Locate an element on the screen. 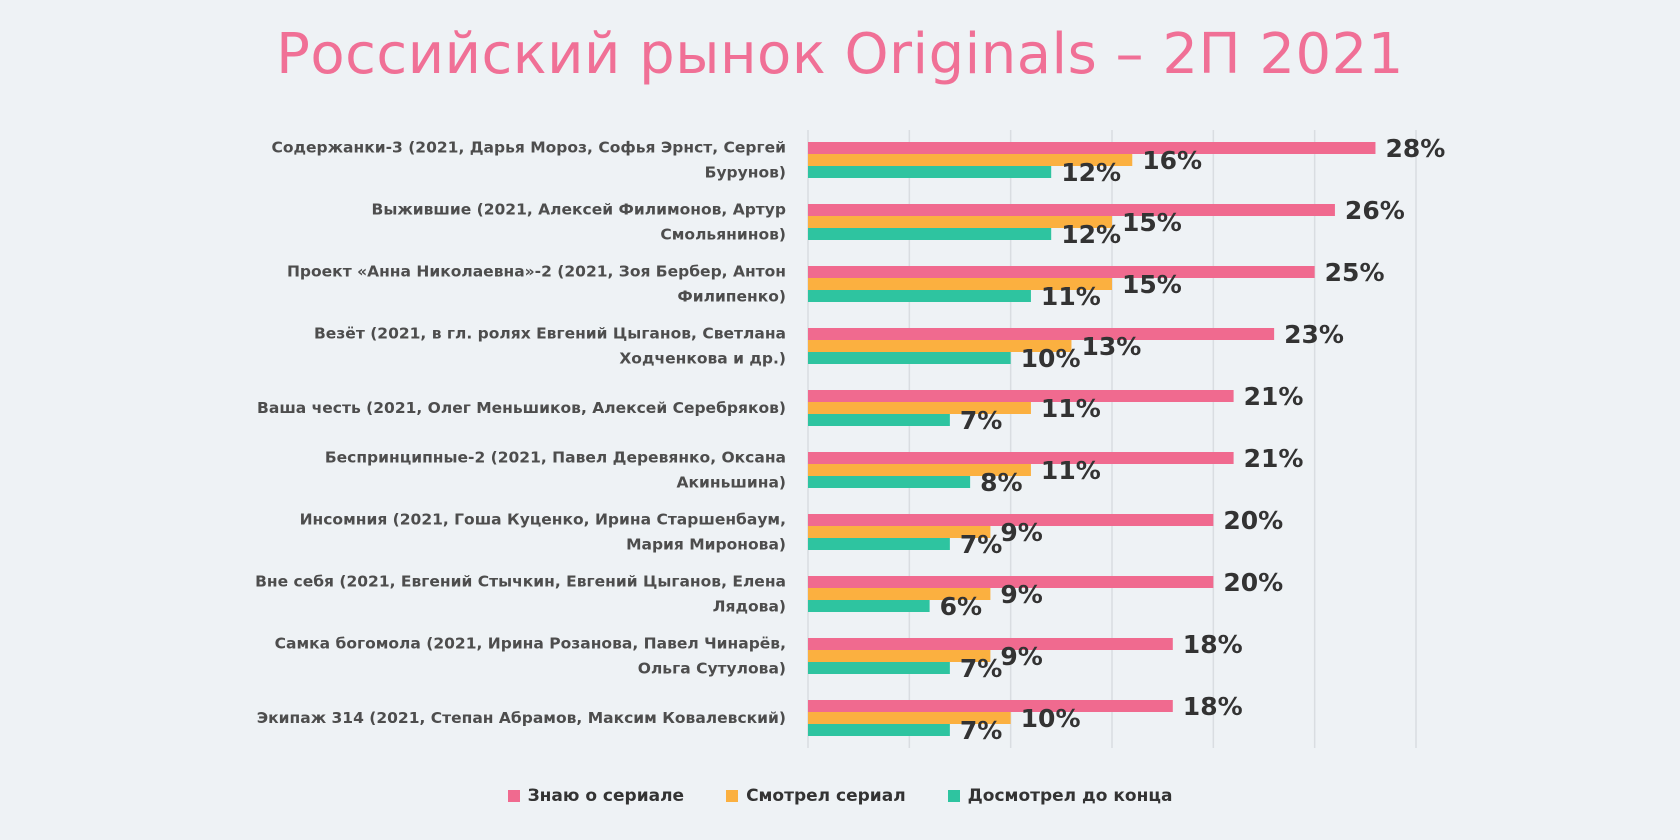  legend-item: Досмотрел до конца is located at coordinates (1060, 796).